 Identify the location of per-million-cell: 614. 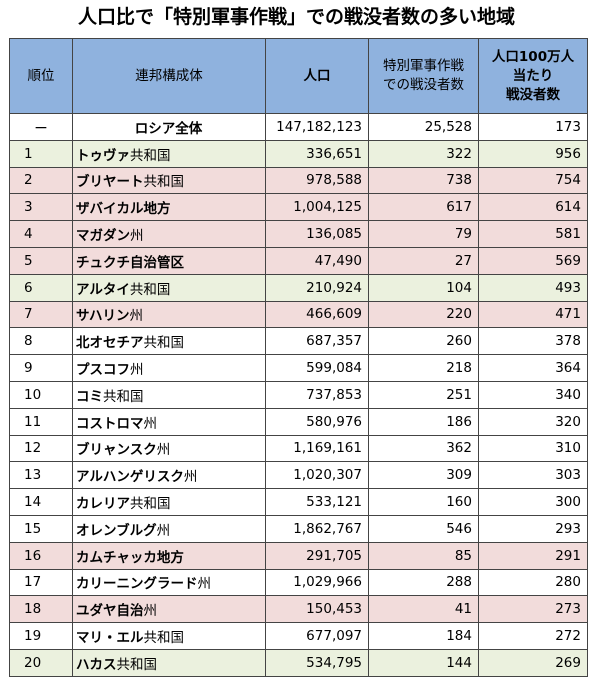
(533, 207).